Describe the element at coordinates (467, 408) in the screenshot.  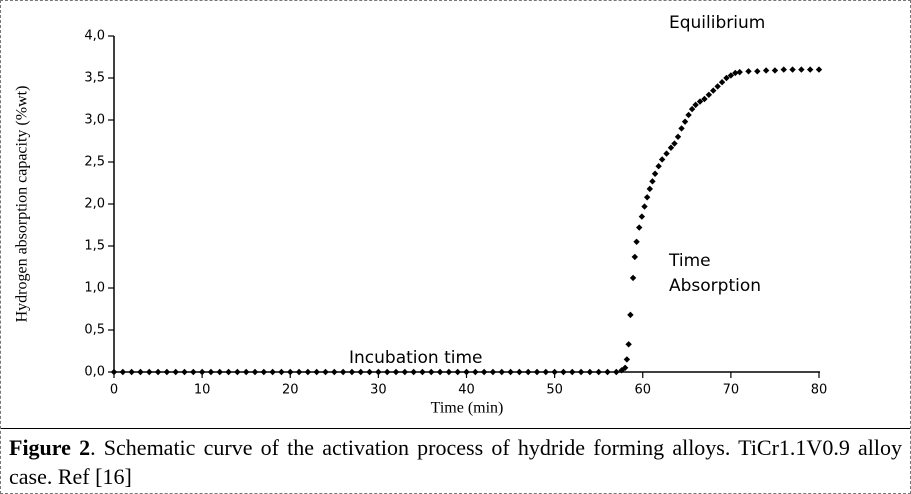
I see `x-axis-label: Time (min)` at that location.